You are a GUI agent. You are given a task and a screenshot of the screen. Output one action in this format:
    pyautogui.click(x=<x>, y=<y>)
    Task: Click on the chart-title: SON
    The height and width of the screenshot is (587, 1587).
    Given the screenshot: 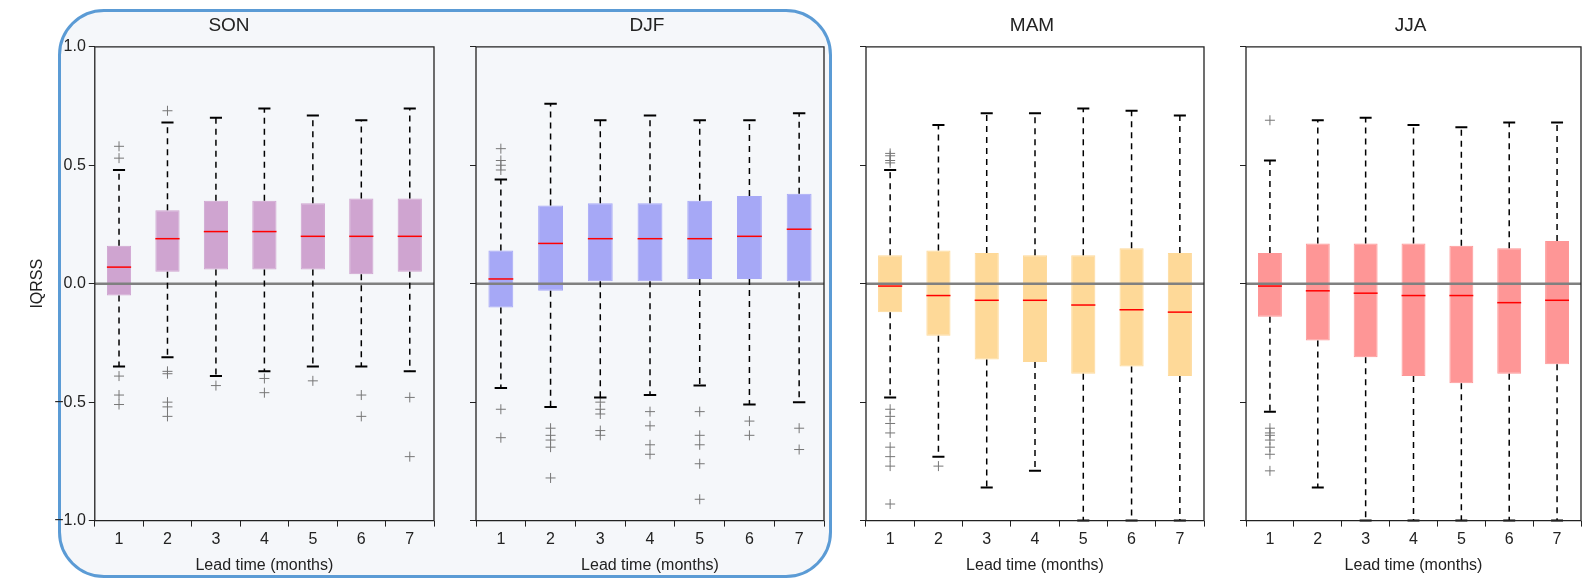 What is the action you would take?
    pyautogui.click(x=229, y=24)
    